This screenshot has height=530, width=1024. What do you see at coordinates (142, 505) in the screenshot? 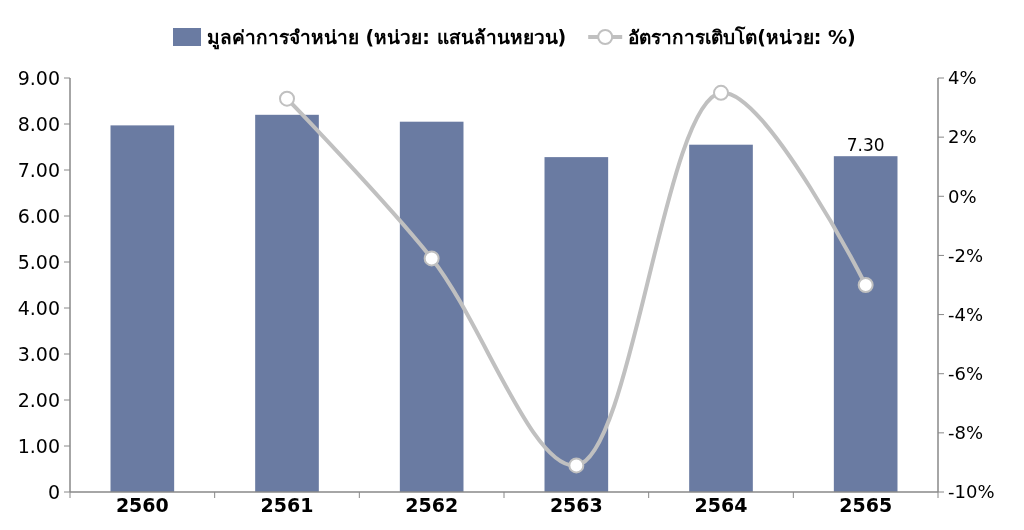
I see `x-tick-label: 2560` at bounding box center [142, 505].